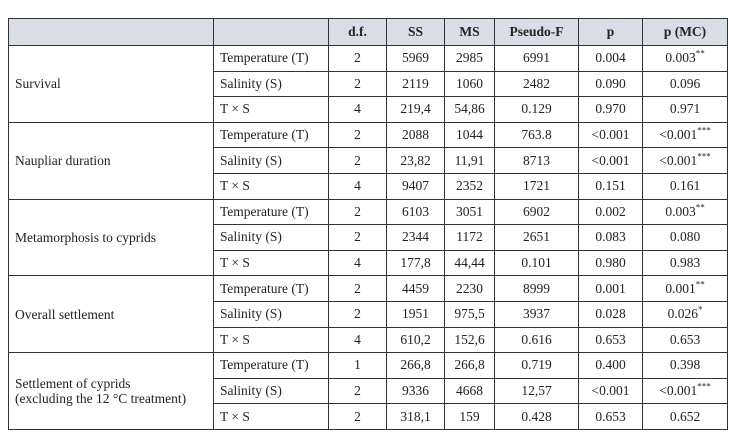 The image size is (735, 436). Describe the element at coordinates (415, 340) in the screenshot. I see `cell: 610,2` at that location.